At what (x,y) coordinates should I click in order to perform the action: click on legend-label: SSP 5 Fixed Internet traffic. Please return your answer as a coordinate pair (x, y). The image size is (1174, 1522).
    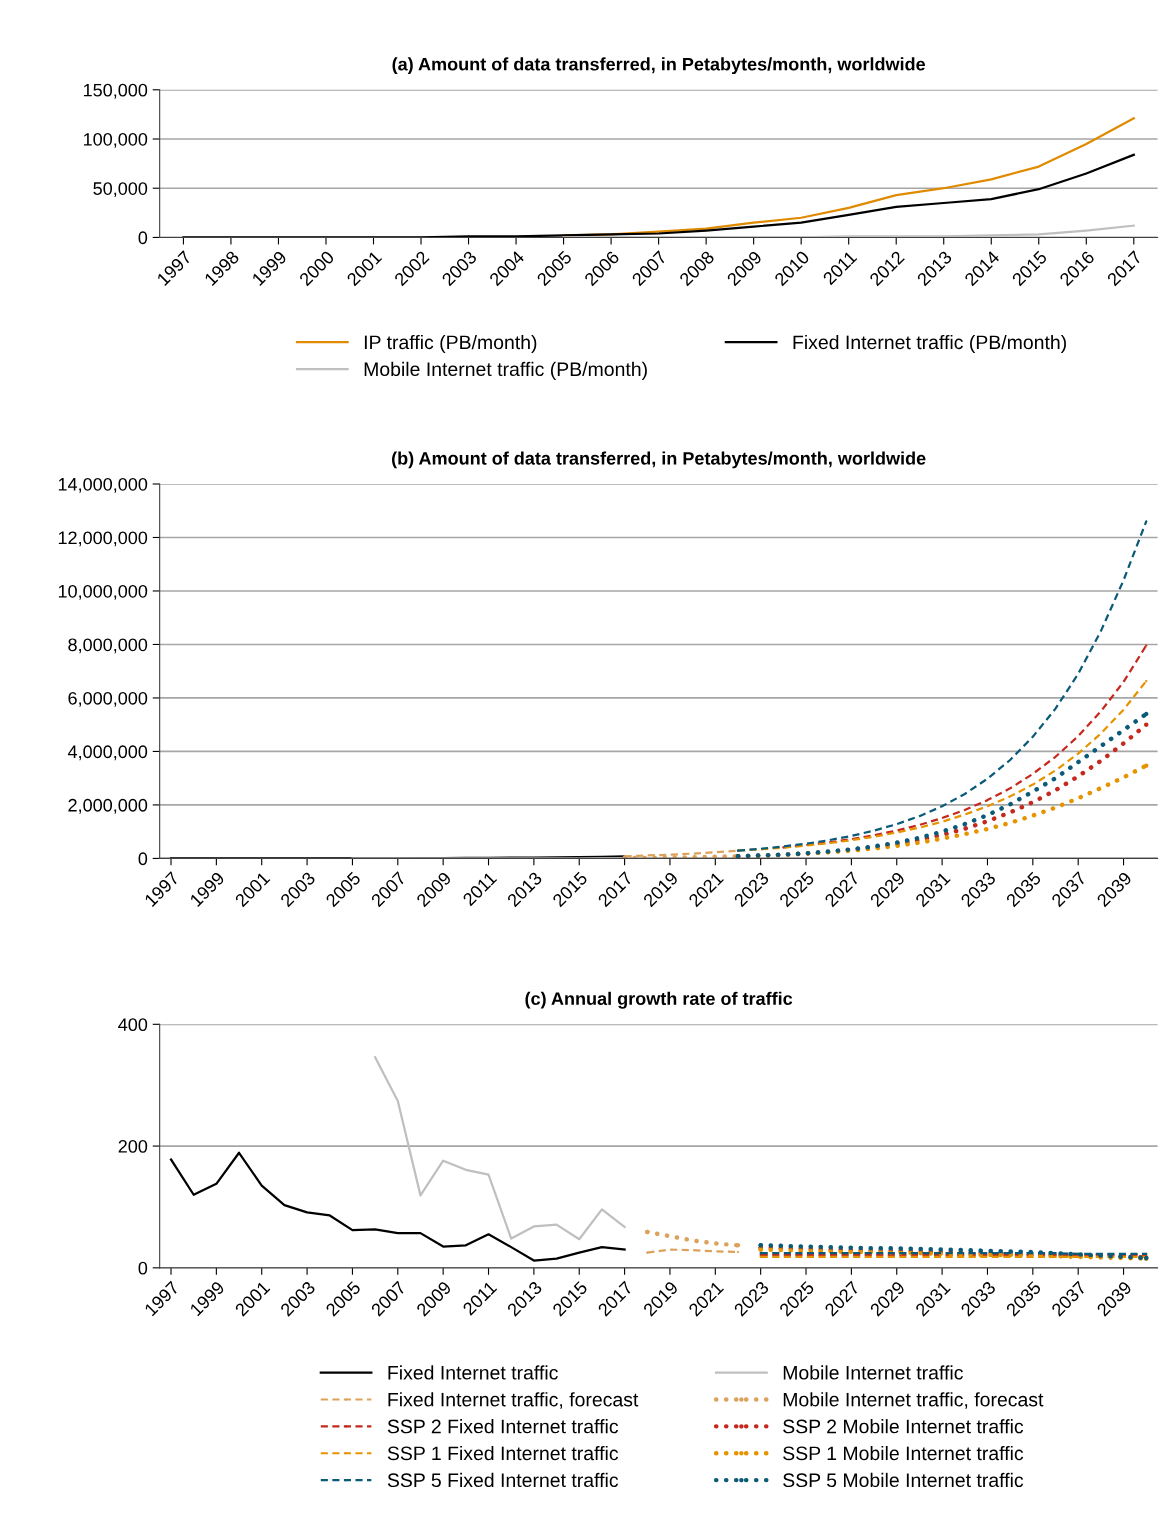
    Looking at the image, I should click on (503, 1480).